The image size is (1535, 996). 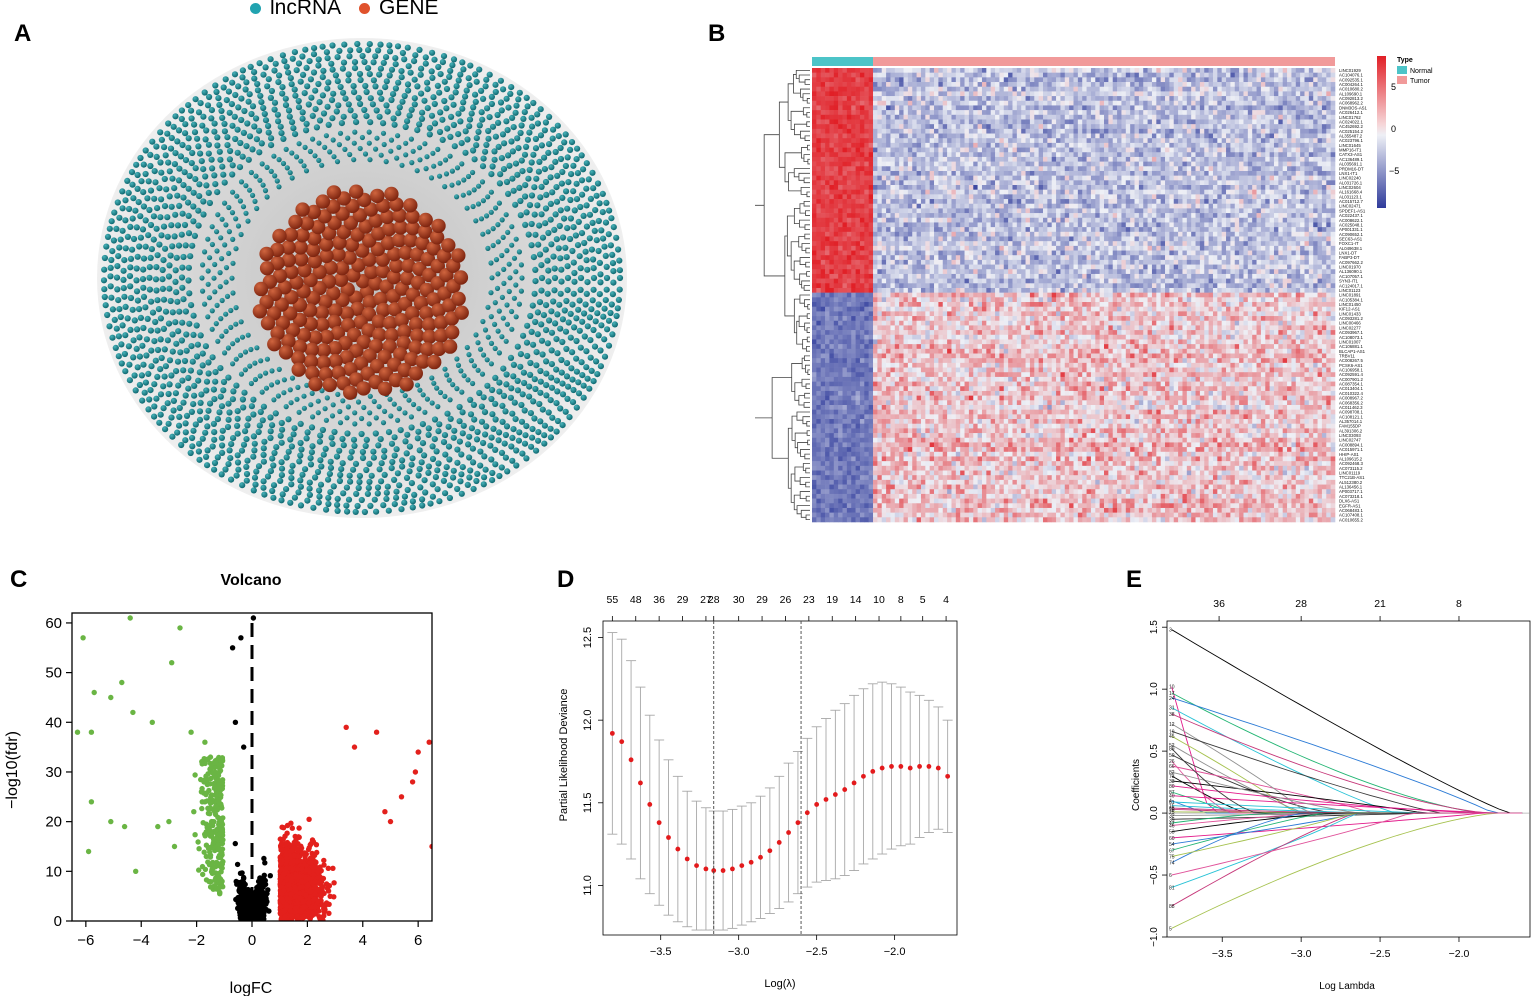 I want to click on gene-node, so click(x=394, y=277).